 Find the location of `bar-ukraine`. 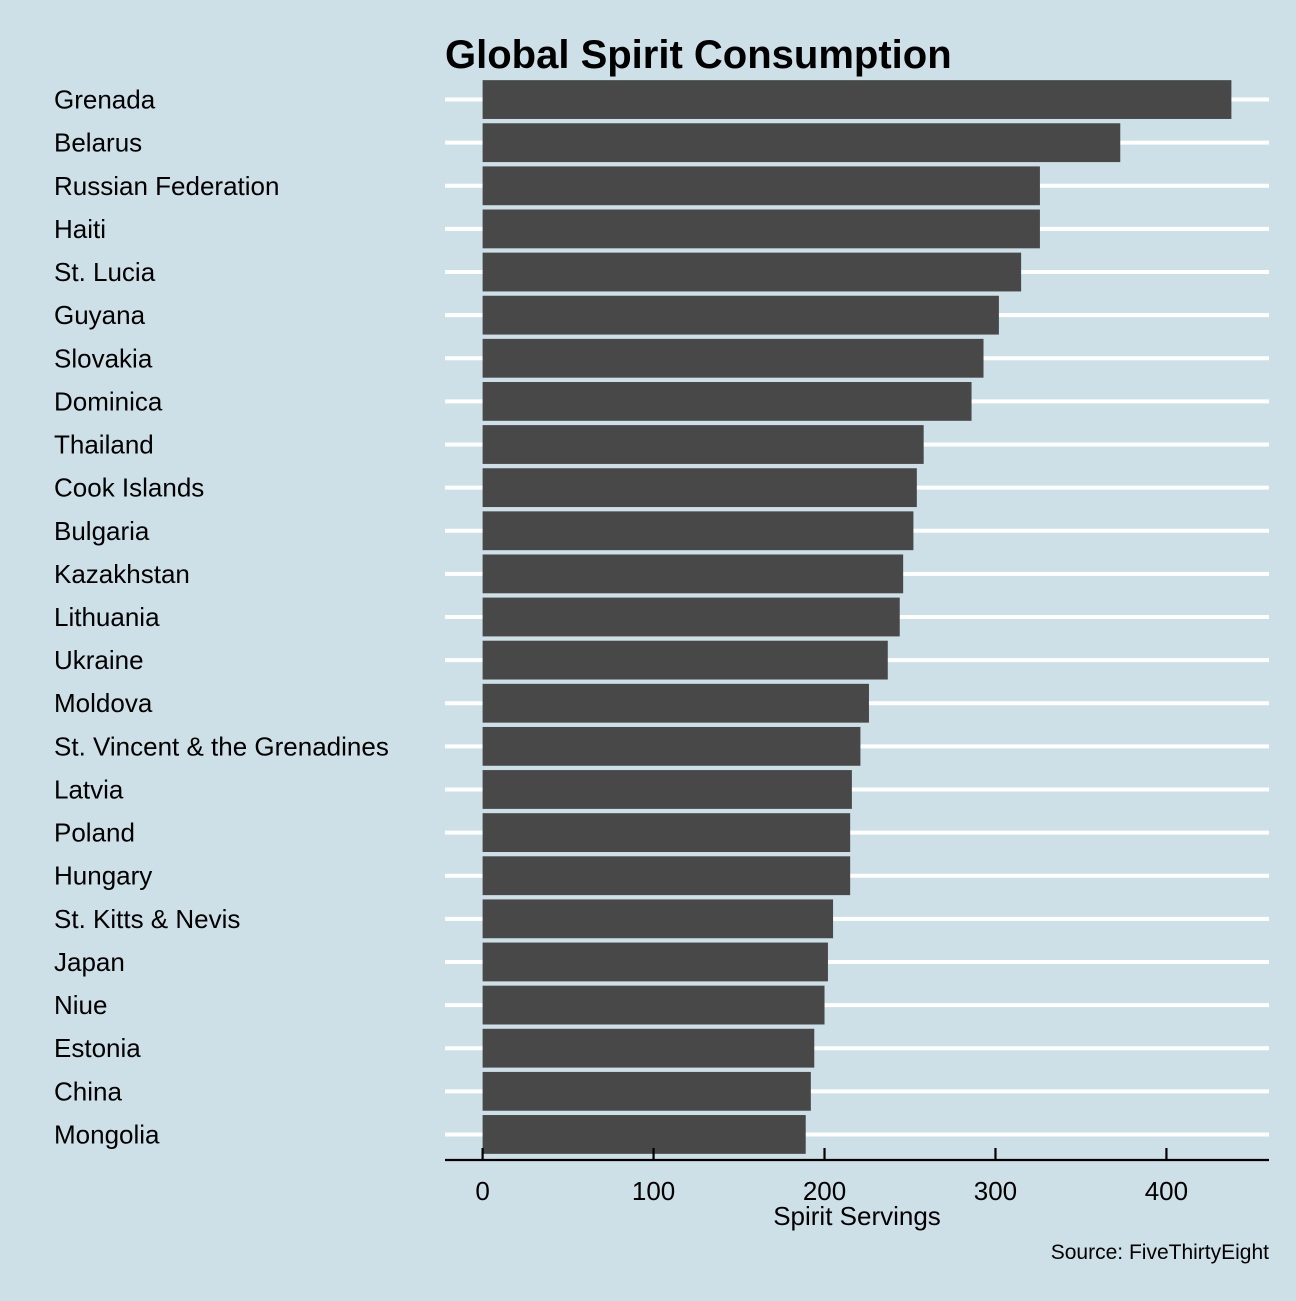

bar-ukraine is located at coordinates (685, 660).